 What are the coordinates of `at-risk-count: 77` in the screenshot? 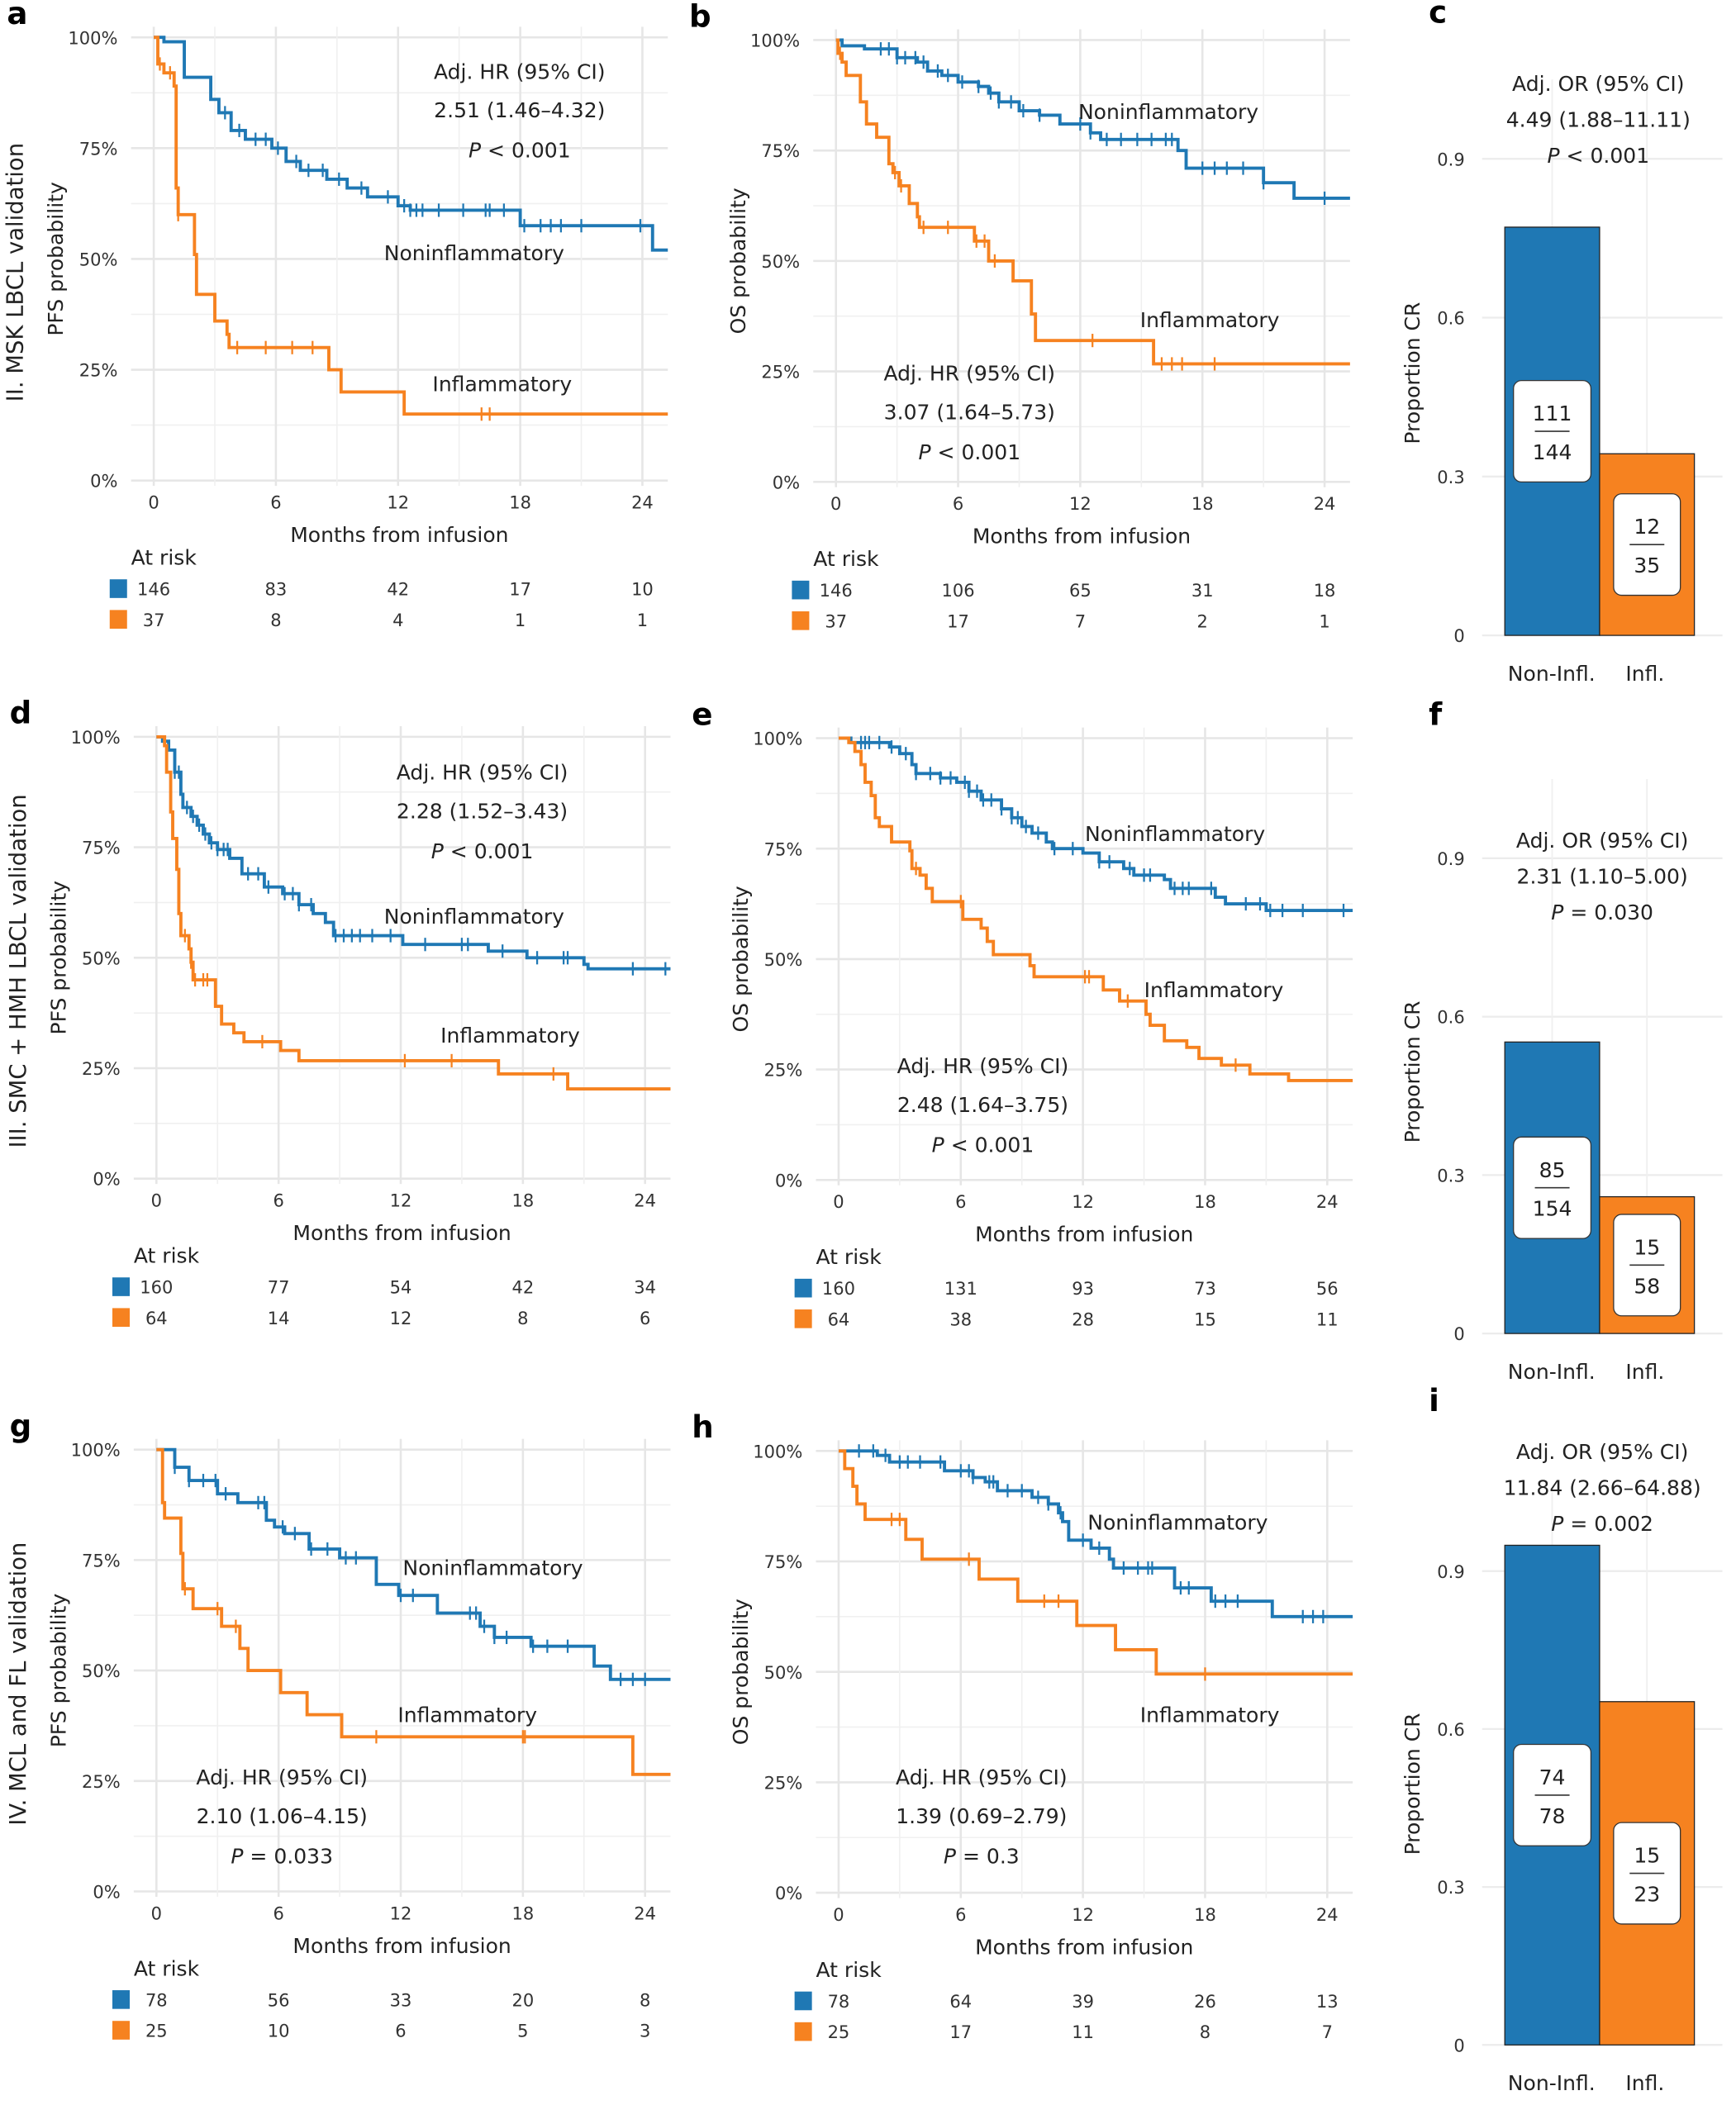 It's located at (279, 1288).